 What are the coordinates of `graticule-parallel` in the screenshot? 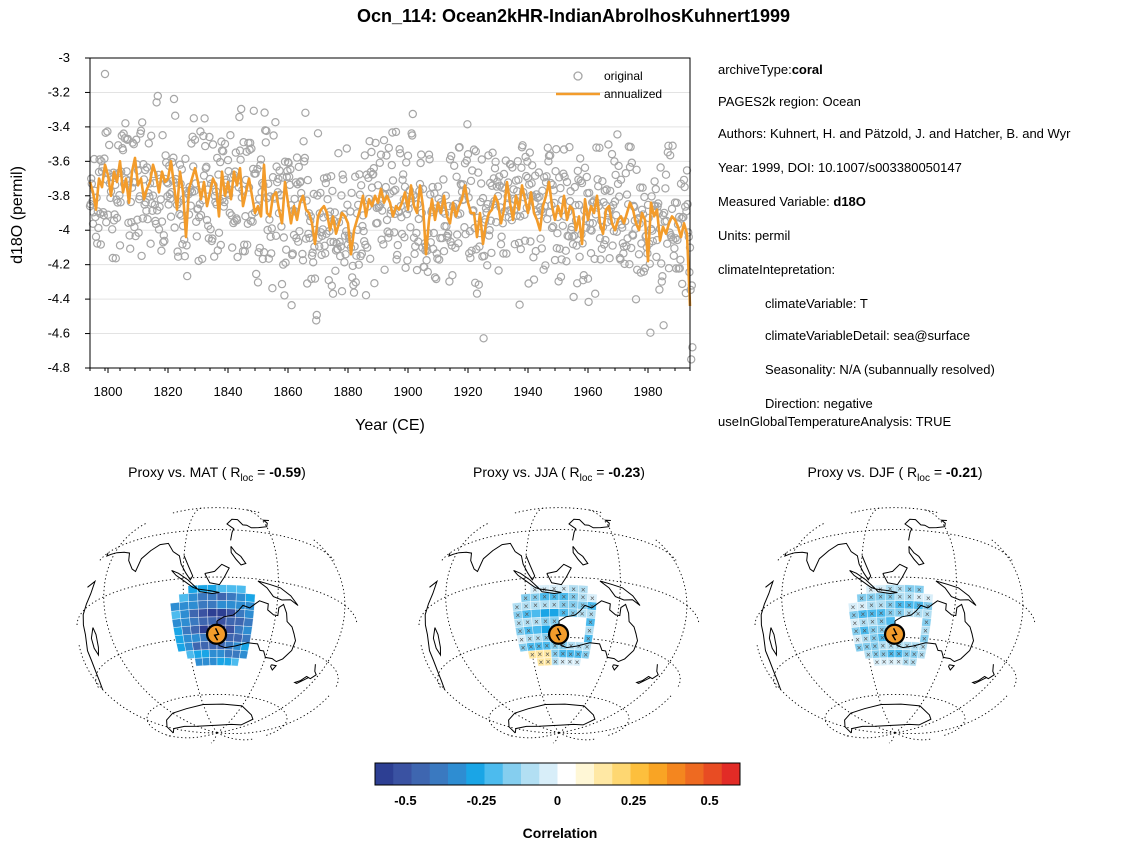 It's located at (895, 510).